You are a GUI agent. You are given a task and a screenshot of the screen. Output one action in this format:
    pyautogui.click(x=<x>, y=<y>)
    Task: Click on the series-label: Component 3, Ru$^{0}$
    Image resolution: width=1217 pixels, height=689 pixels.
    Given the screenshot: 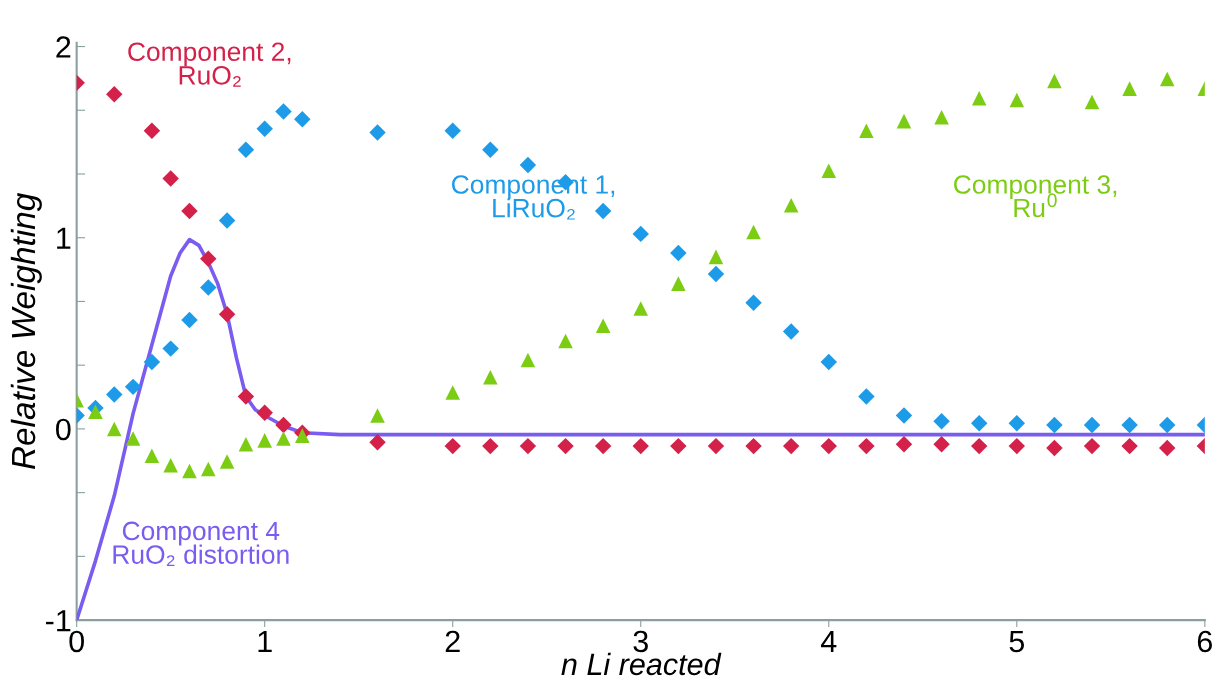 What is the action you would take?
    pyautogui.click(x=1035, y=196)
    